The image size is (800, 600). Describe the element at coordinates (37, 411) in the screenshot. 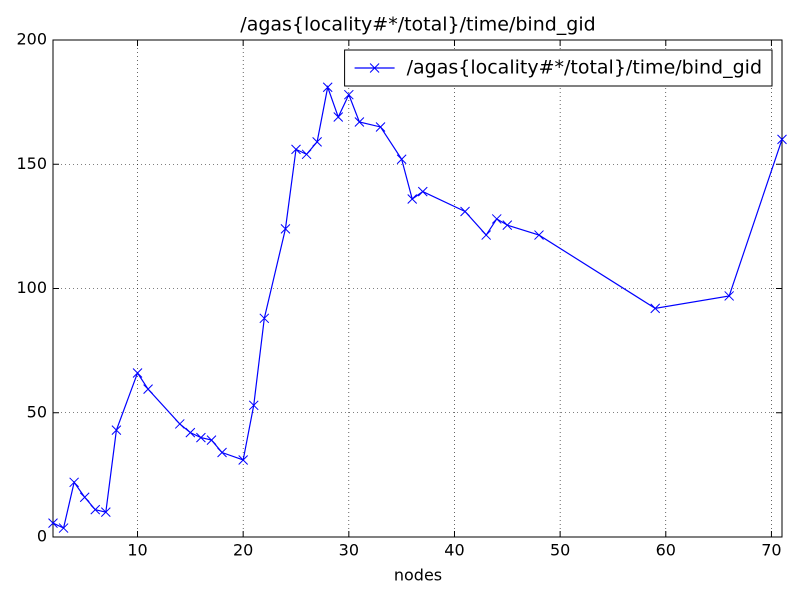

I see `y-tick-label: 50` at that location.